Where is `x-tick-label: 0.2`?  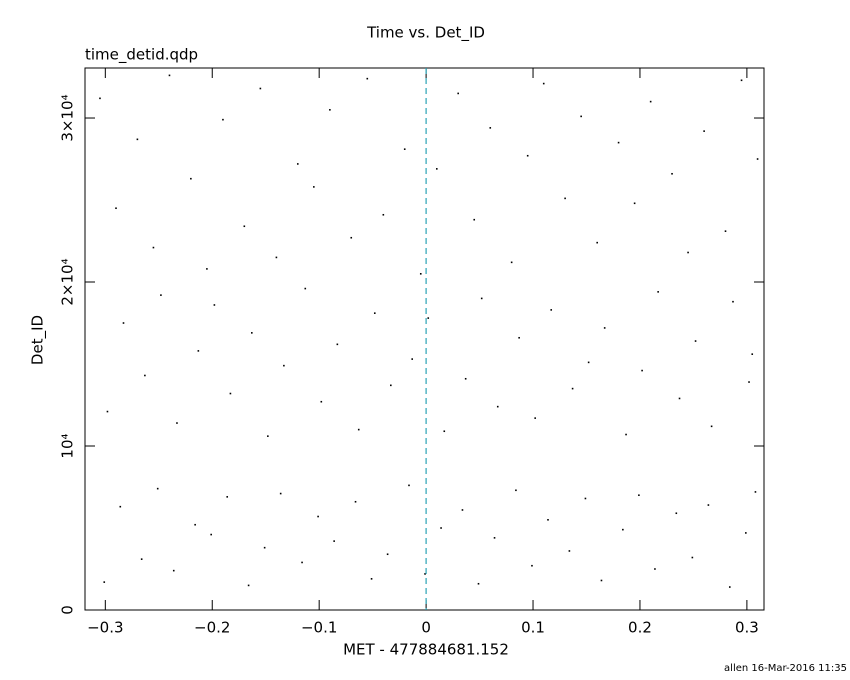 x-tick-label: 0.2 is located at coordinates (640, 628).